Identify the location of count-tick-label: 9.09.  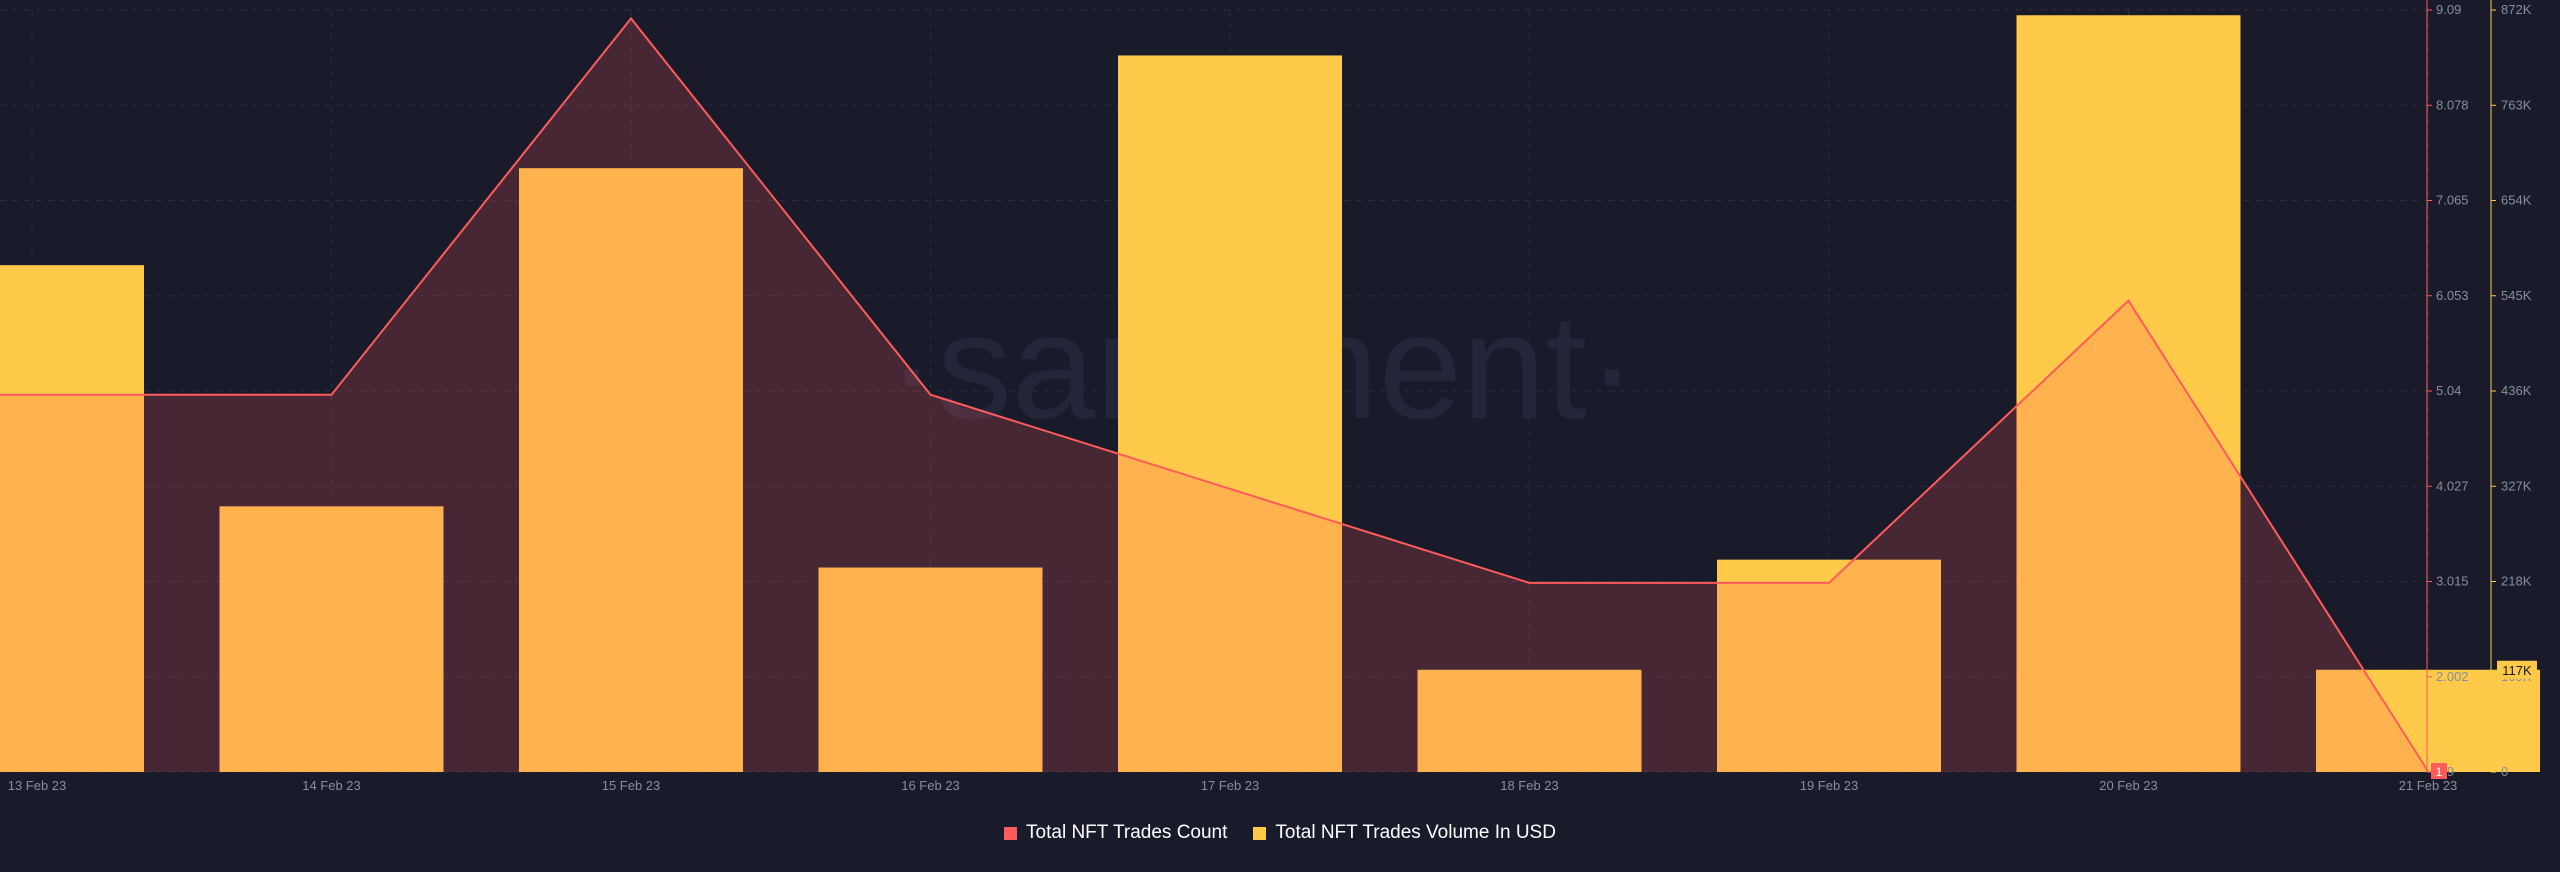
(2448, 9).